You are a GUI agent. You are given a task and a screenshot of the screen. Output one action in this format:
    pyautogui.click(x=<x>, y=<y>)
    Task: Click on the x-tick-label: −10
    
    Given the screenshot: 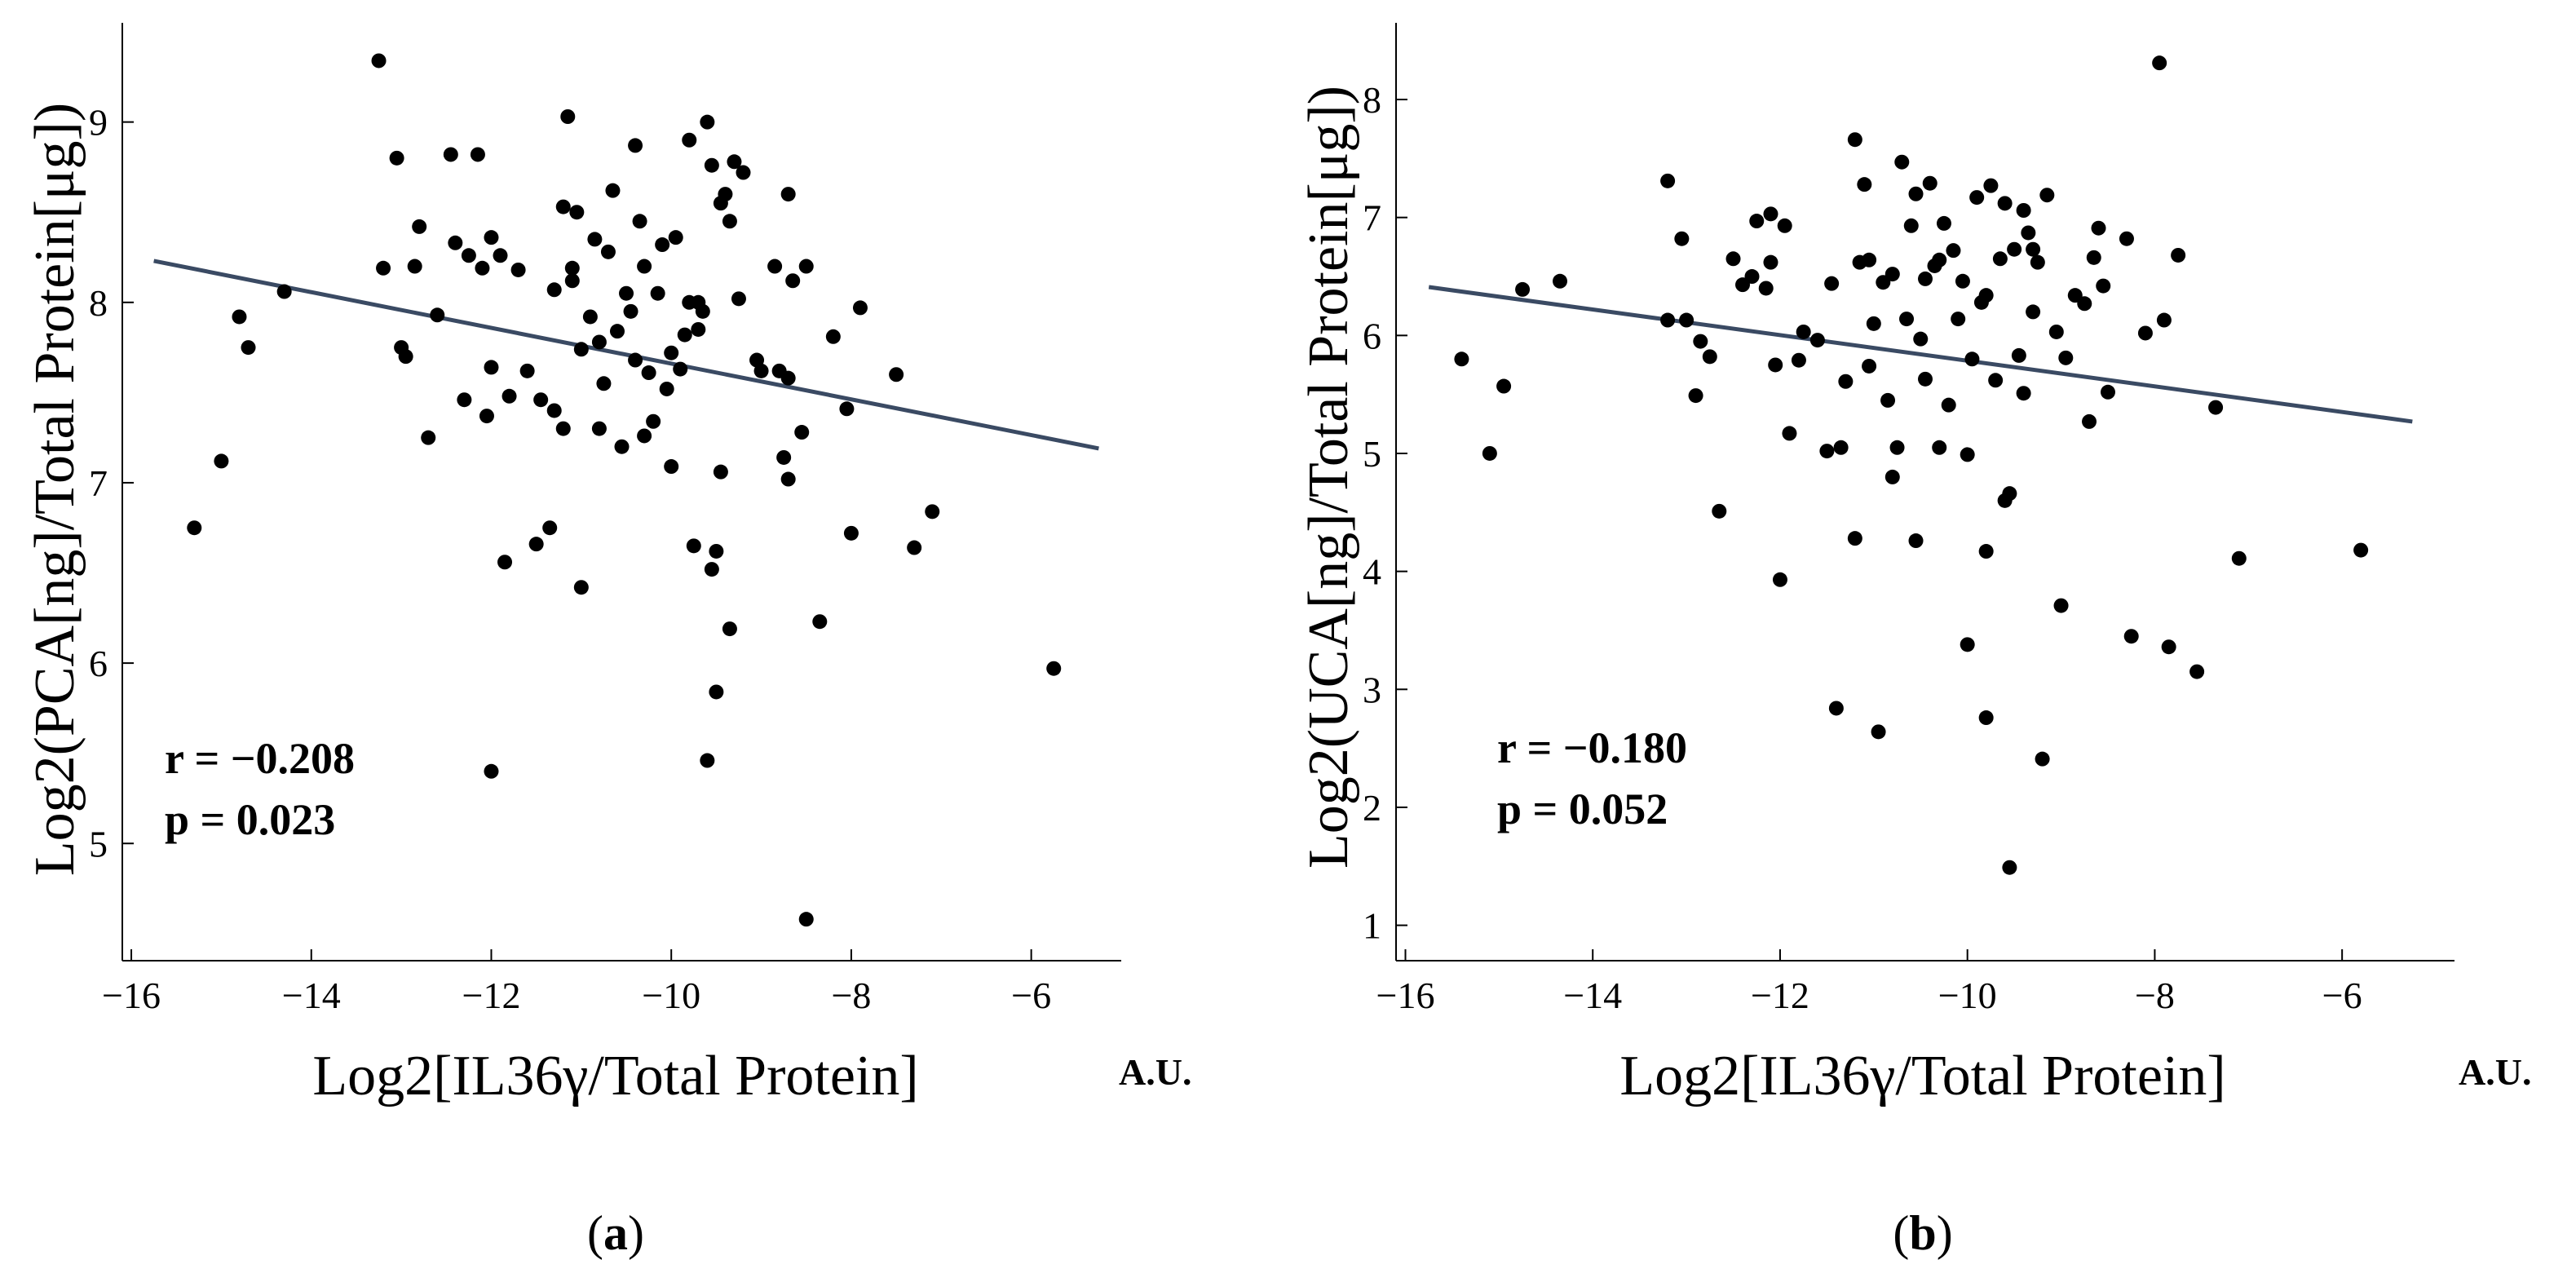 What is the action you would take?
    pyautogui.click(x=671, y=996)
    